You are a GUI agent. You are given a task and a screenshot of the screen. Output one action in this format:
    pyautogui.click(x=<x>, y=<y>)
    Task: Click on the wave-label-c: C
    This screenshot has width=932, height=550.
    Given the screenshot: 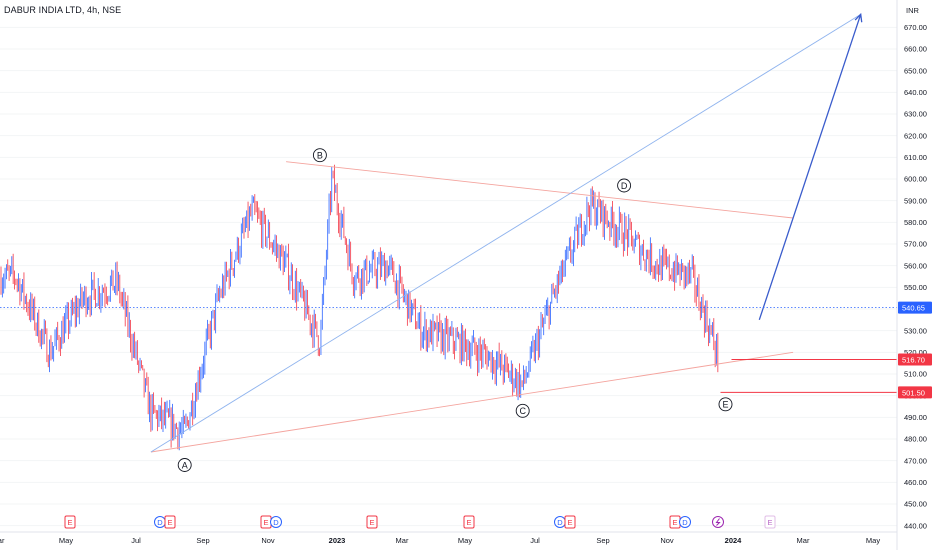 What is the action you would take?
    pyautogui.click(x=522, y=410)
    